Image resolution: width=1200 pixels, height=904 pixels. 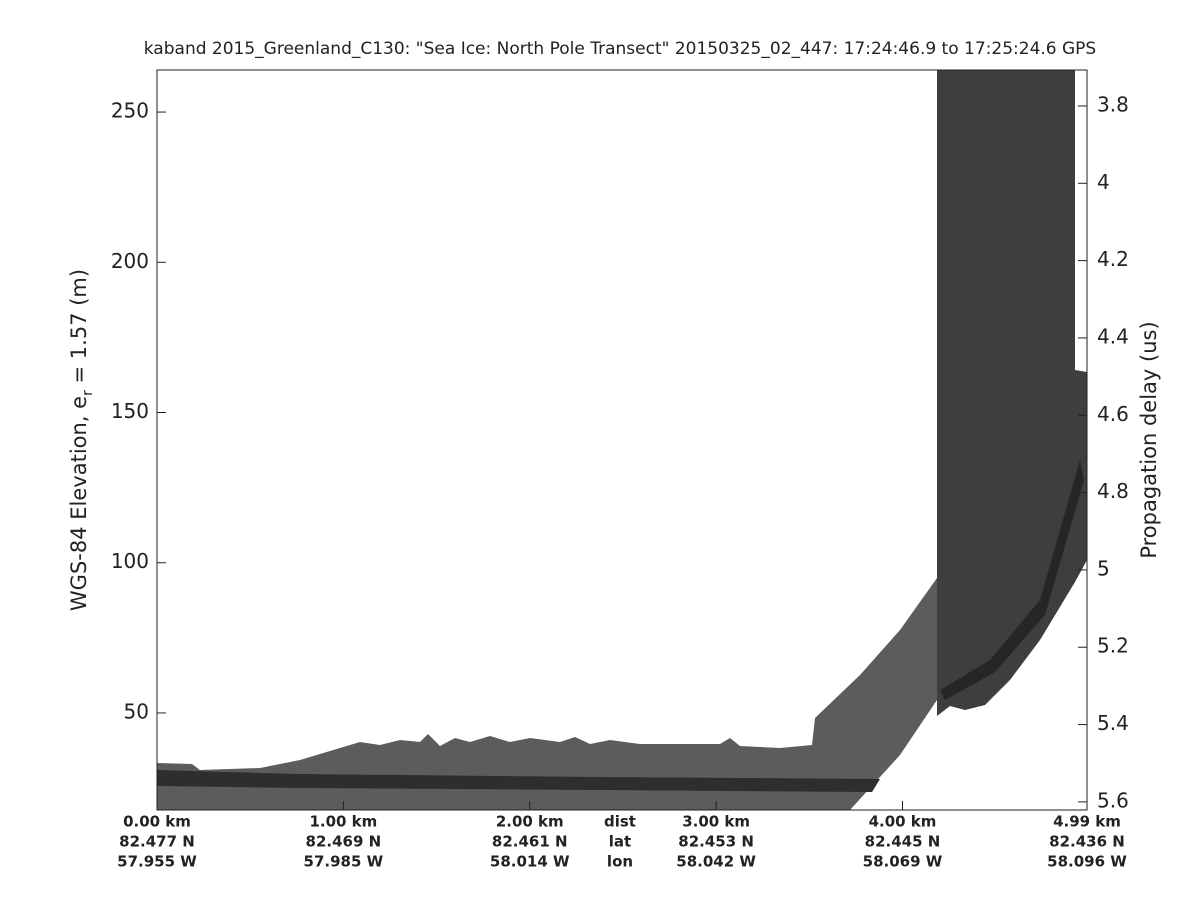 What do you see at coordinates (1087, 862) in the screenshot?
I see `lon-label: 58.096 W` at bounding box center [1087, 862].